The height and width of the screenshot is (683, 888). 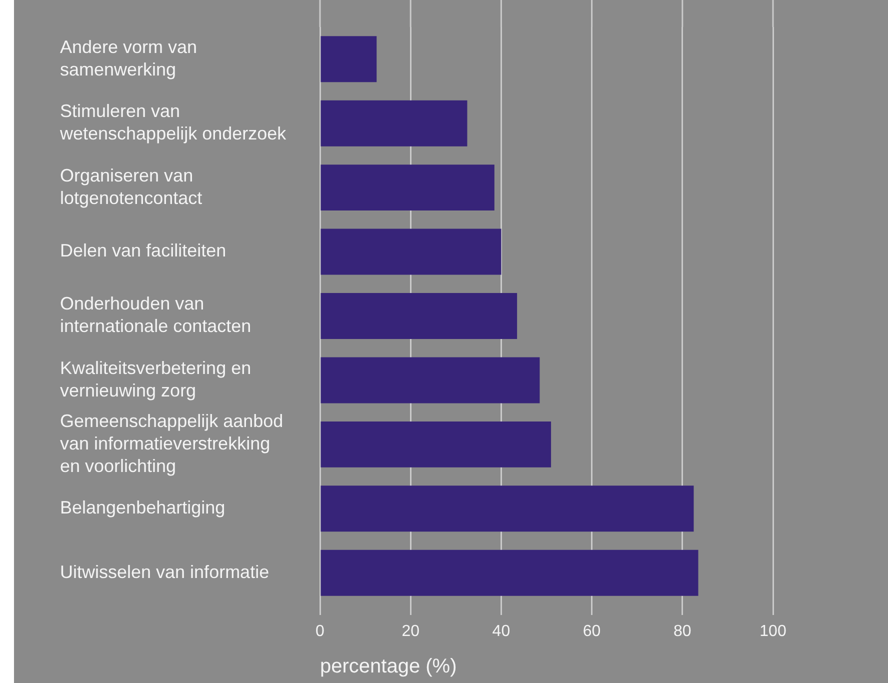 What do you see at coordinates (143, 508) in the screenshot?
I see `y-tick-label: Belangenbehartiging` at bounding box center [143, 508].